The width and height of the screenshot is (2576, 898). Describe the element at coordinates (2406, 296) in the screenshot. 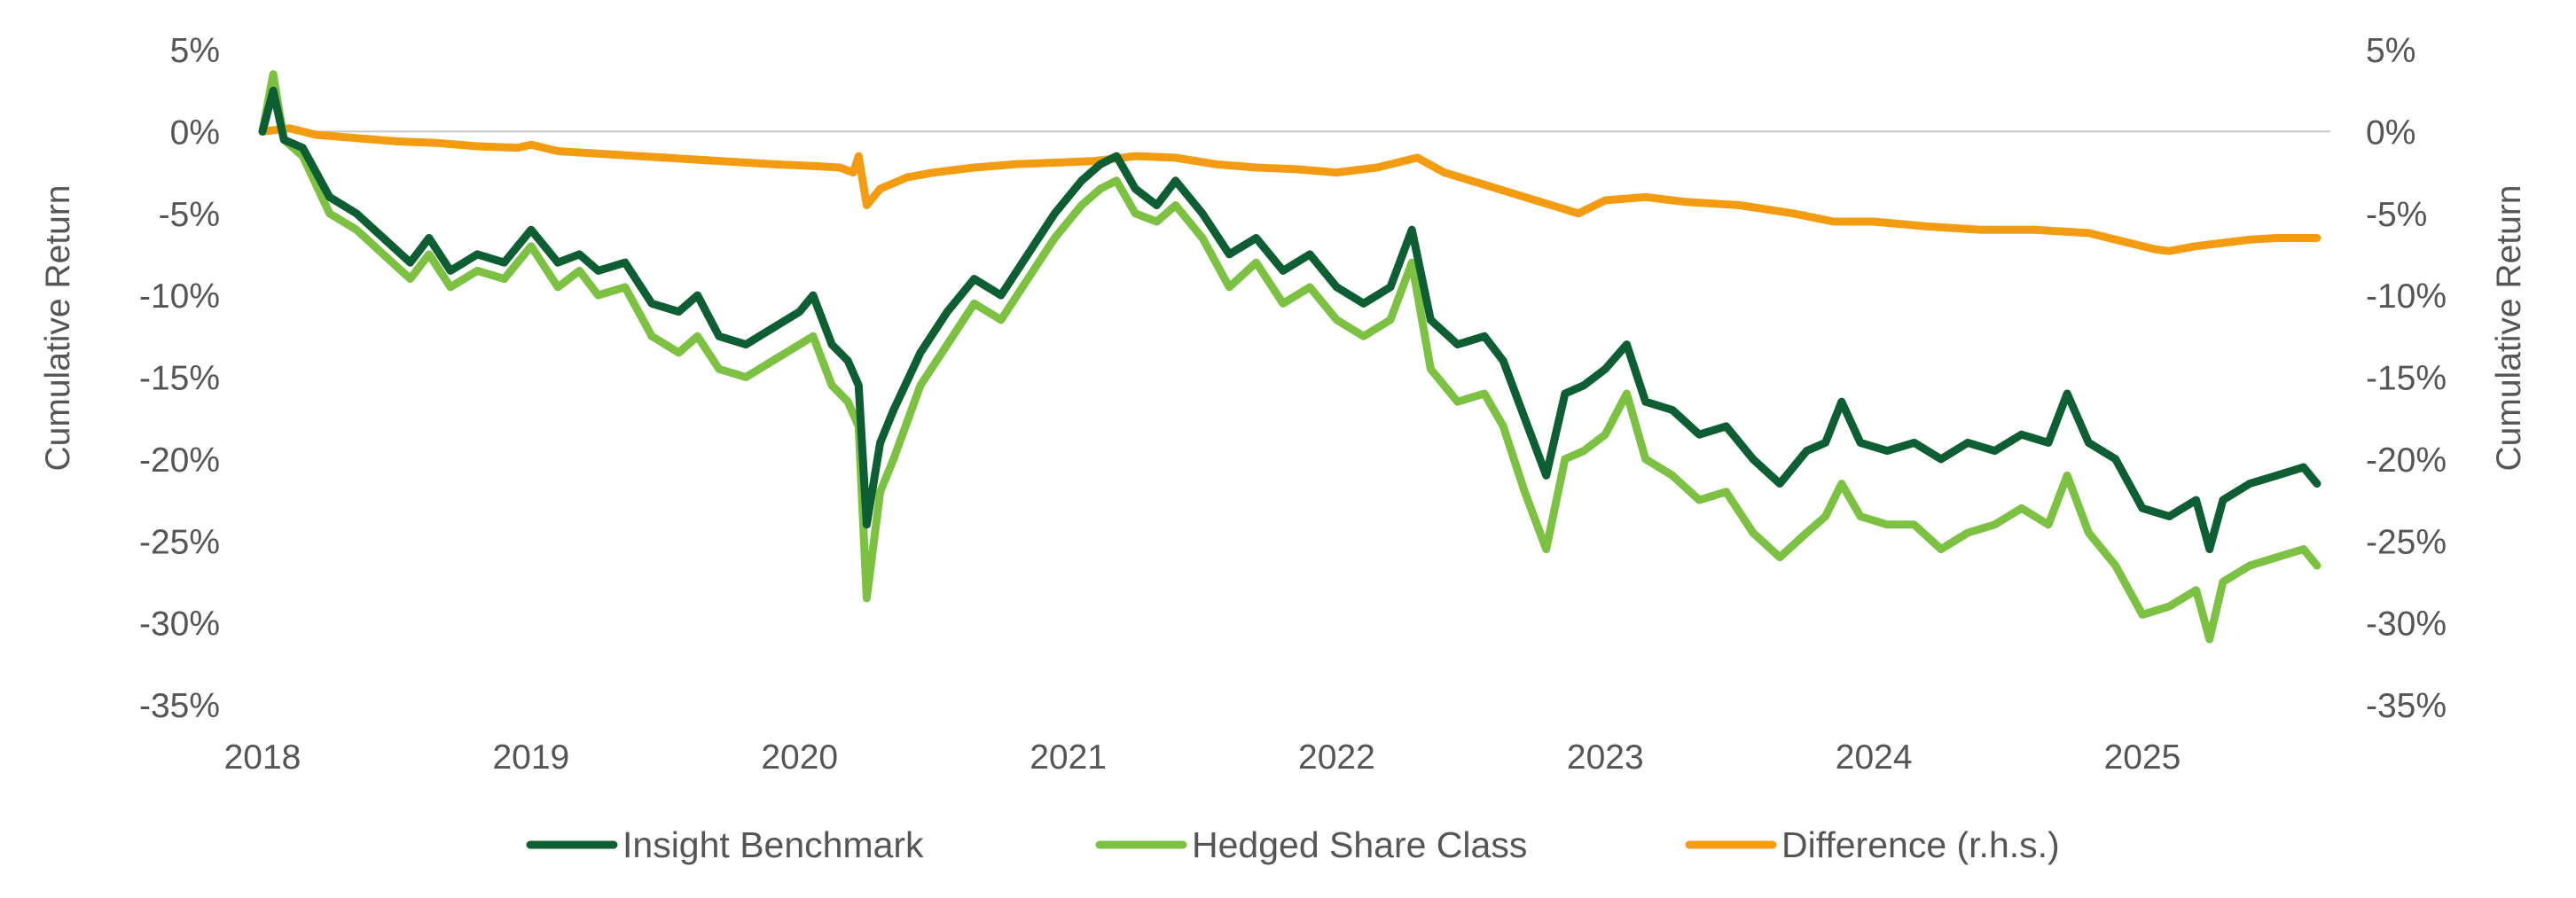

I see `right-tick-label: -10%` at that location.